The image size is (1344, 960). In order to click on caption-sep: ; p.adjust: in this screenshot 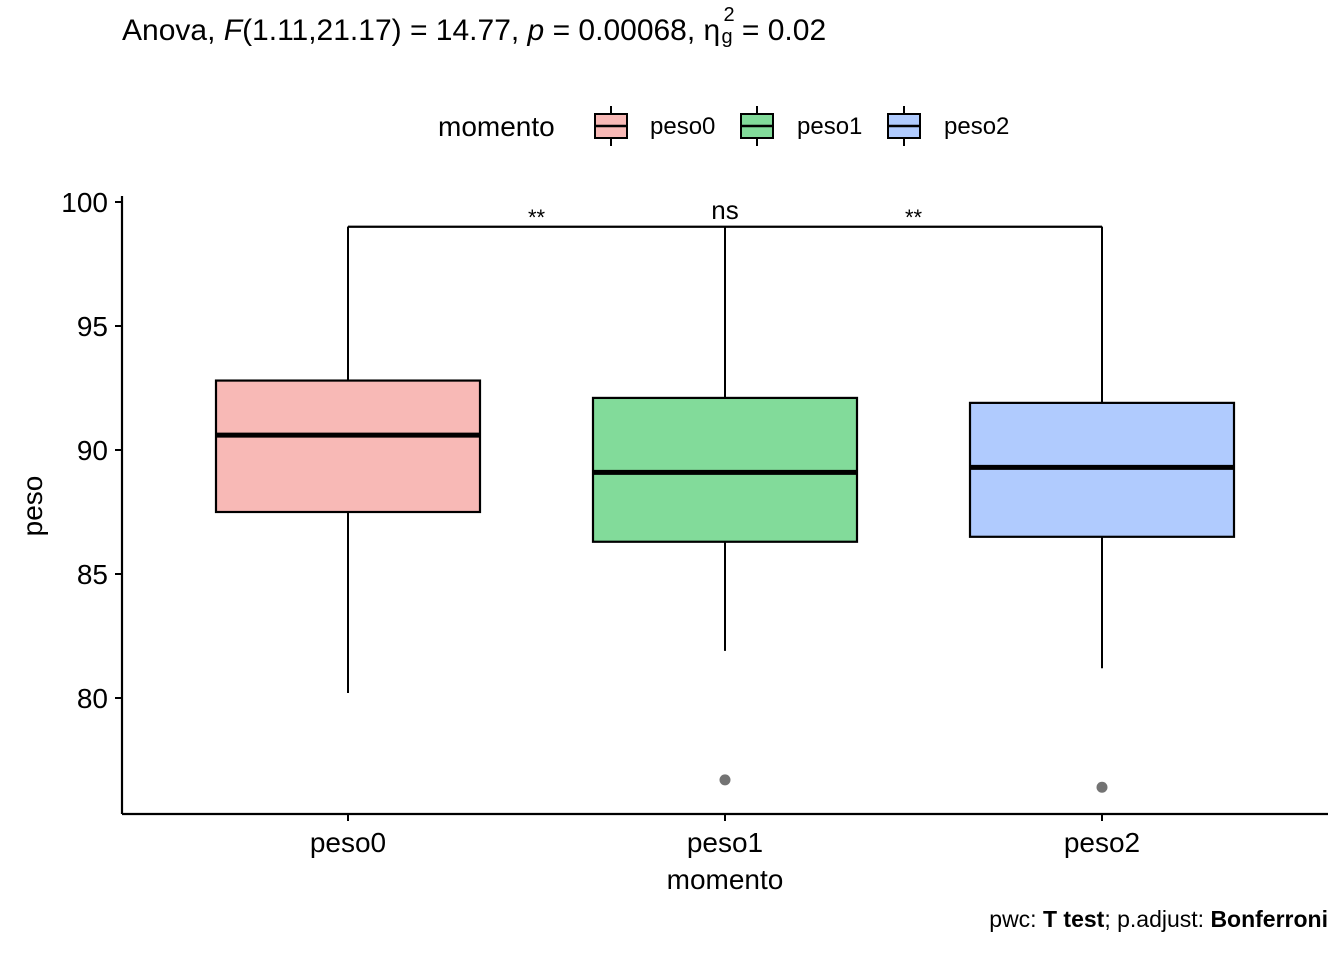, I will do `click(1157, 919)`.